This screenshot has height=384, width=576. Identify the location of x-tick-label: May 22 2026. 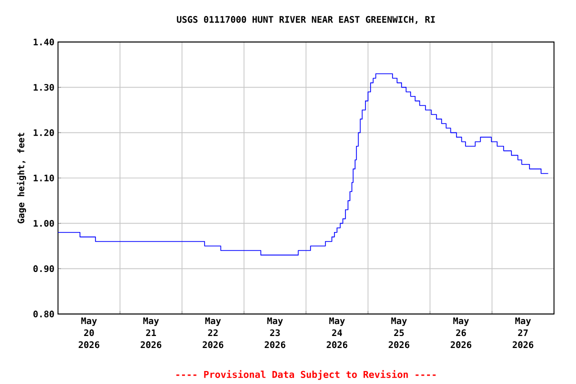
(213, 333).